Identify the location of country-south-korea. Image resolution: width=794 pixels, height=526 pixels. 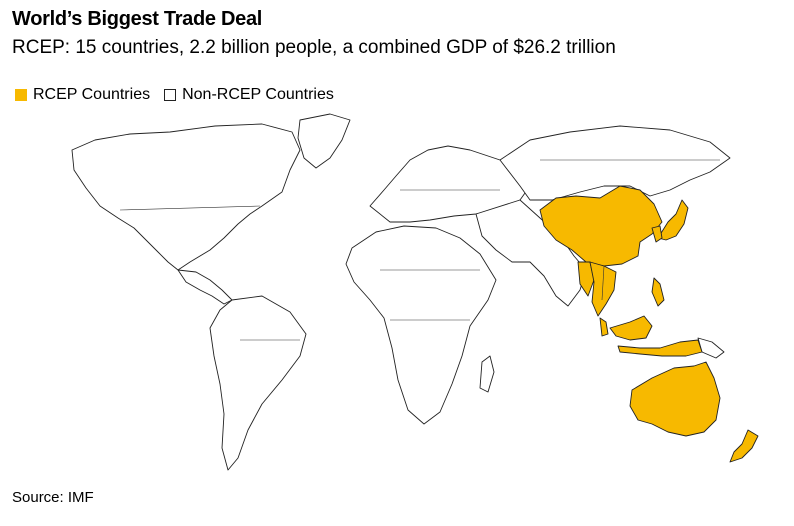
(657, 234).